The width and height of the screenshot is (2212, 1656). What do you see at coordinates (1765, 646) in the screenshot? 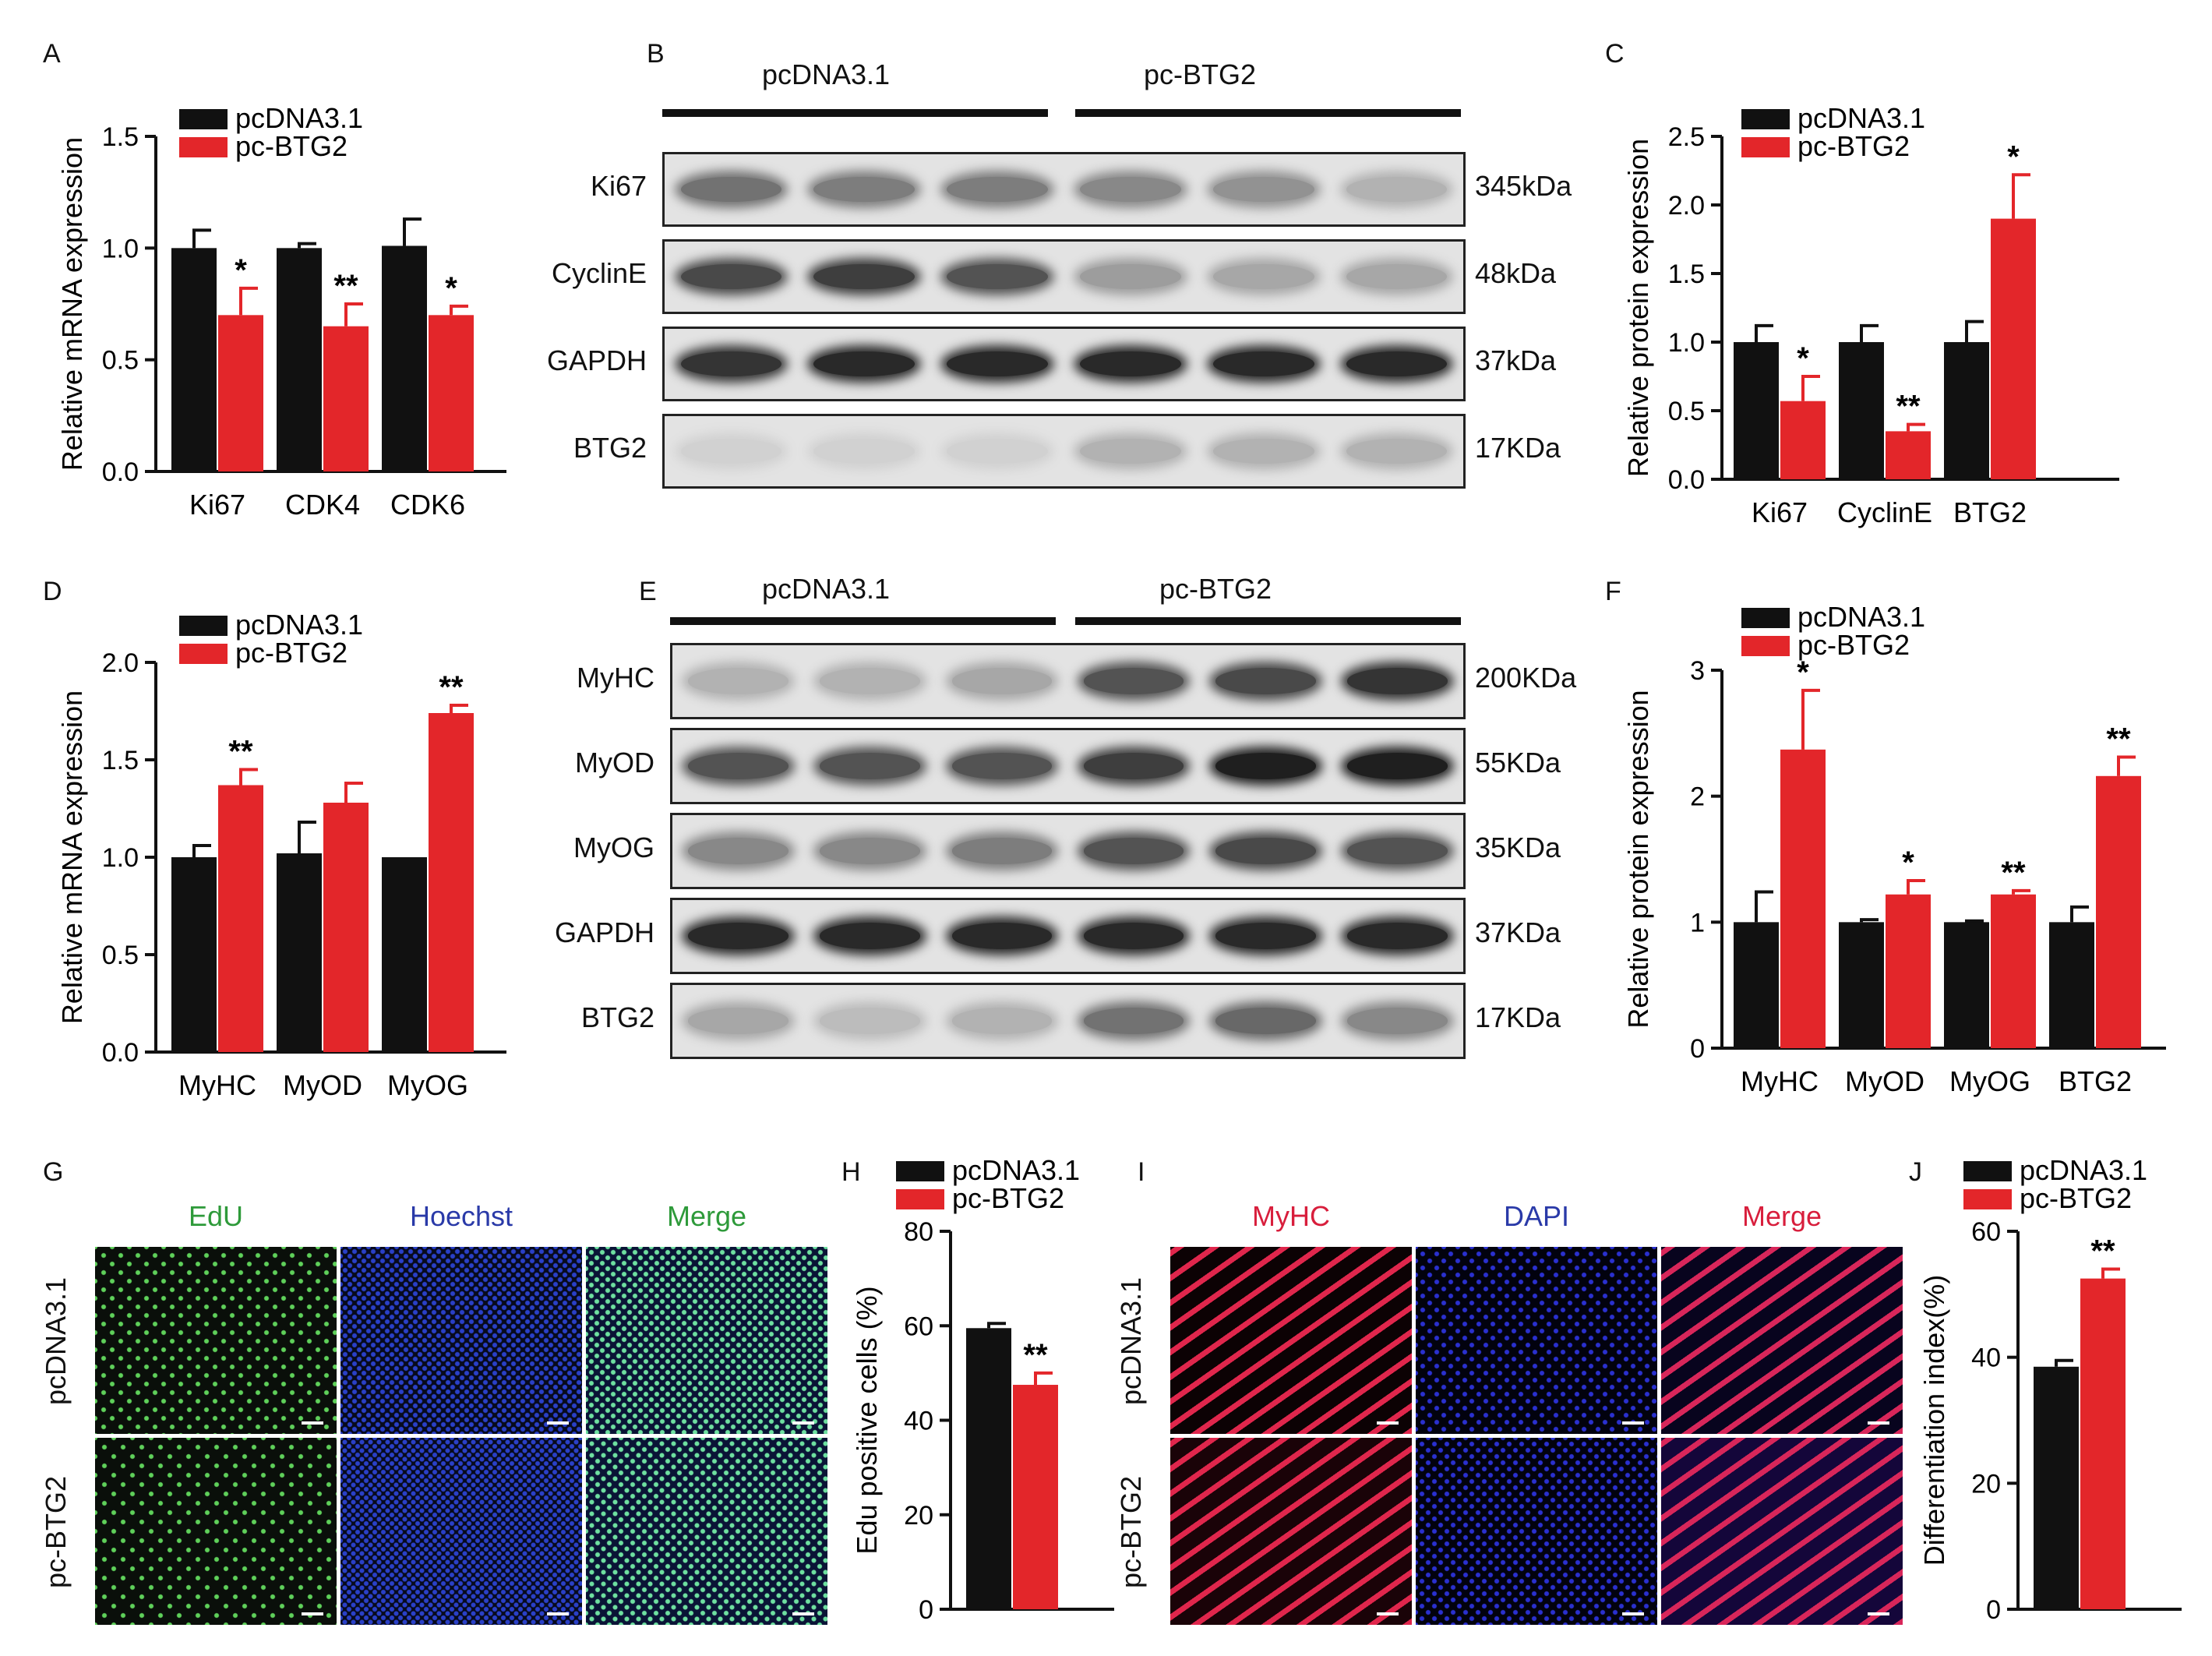
I see `chart-f-legend-swatch` at bounding box center [1765, 646].